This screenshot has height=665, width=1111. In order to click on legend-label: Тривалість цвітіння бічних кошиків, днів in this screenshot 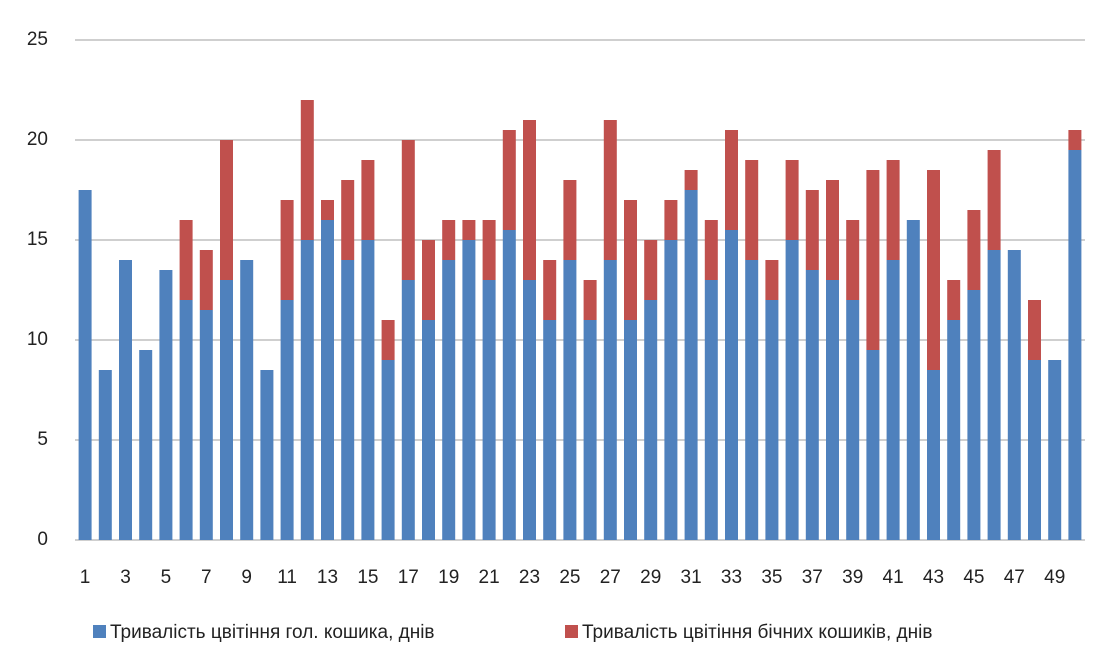, I will do `click(757, 632)`.